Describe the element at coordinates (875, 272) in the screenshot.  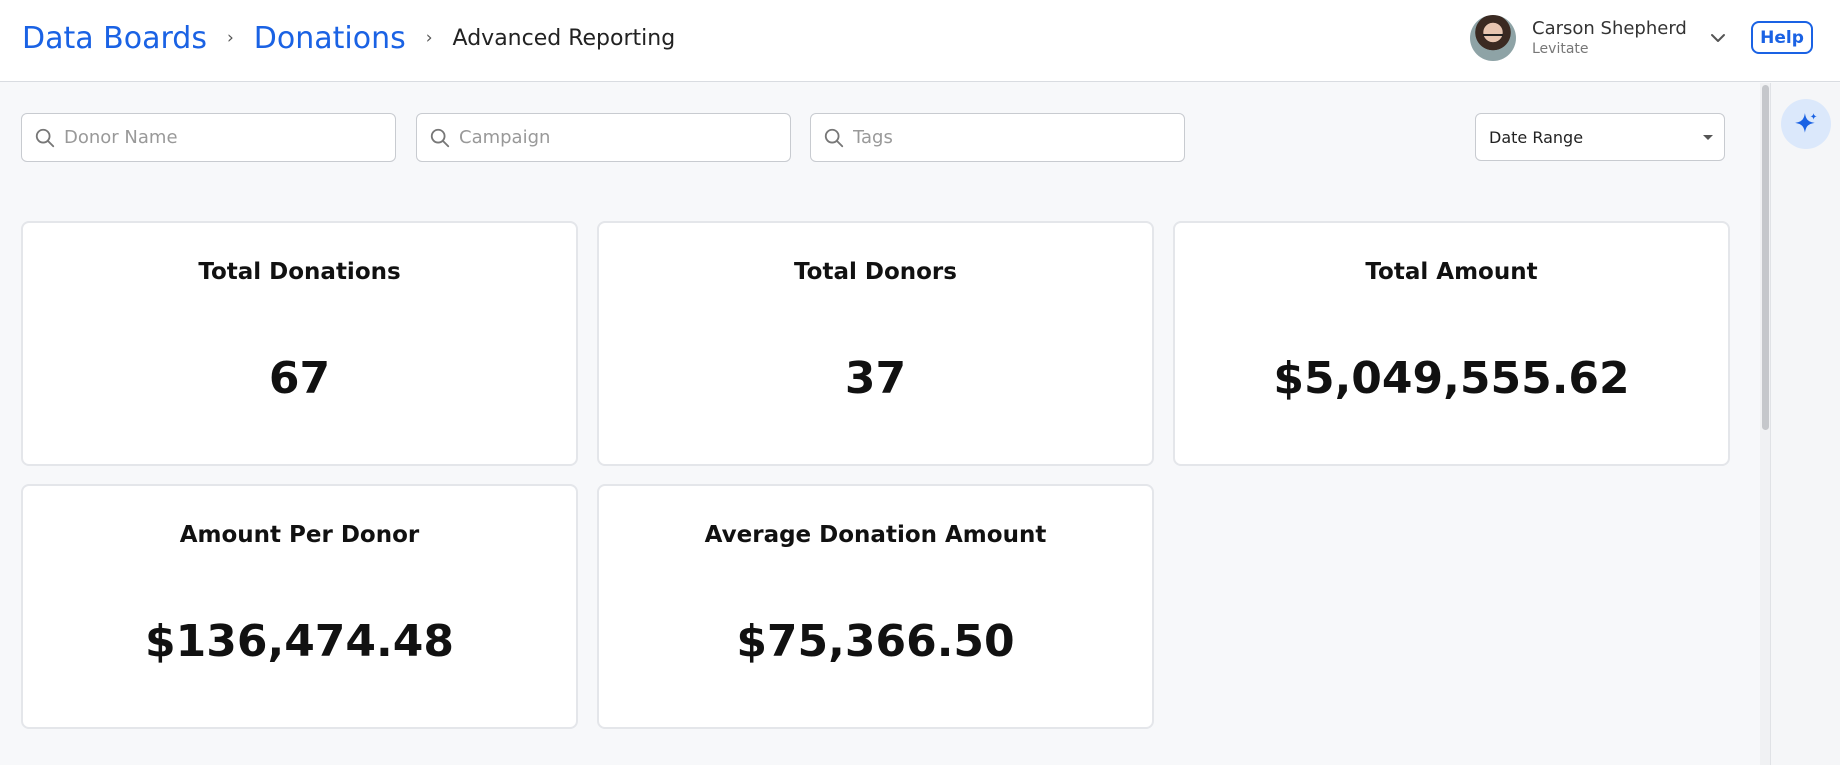
I see `card-title: Total Donors` at that location.